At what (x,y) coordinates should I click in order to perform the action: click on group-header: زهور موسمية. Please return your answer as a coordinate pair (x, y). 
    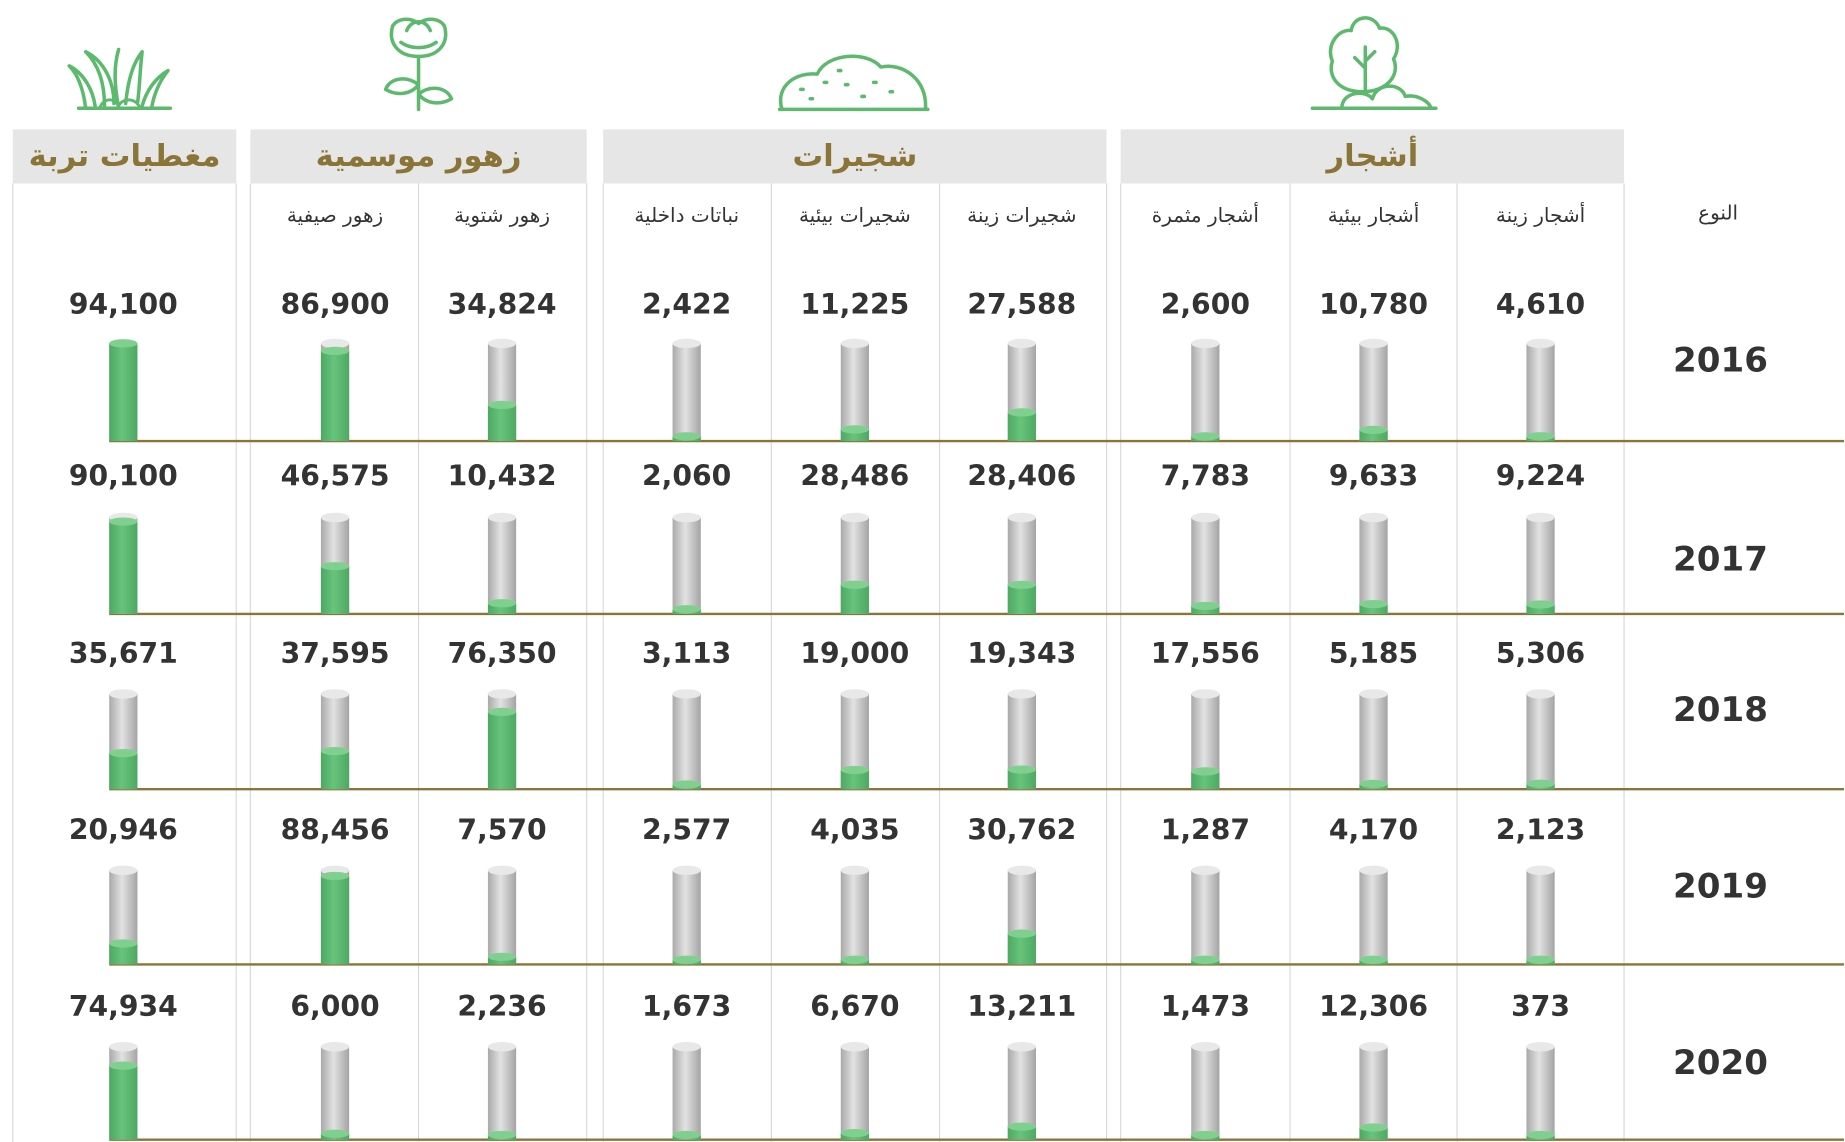
    Looking at the image, I should click on (419, 156).